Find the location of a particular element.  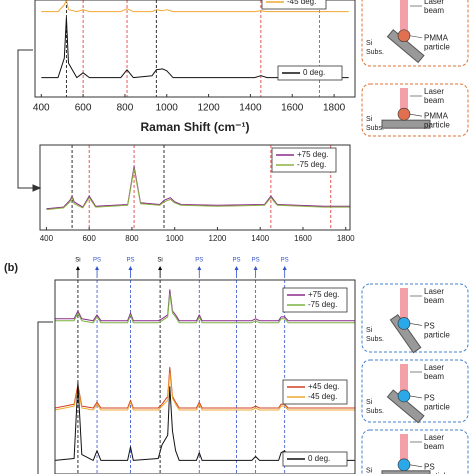

plot-area is located at coordinates (195, 48).